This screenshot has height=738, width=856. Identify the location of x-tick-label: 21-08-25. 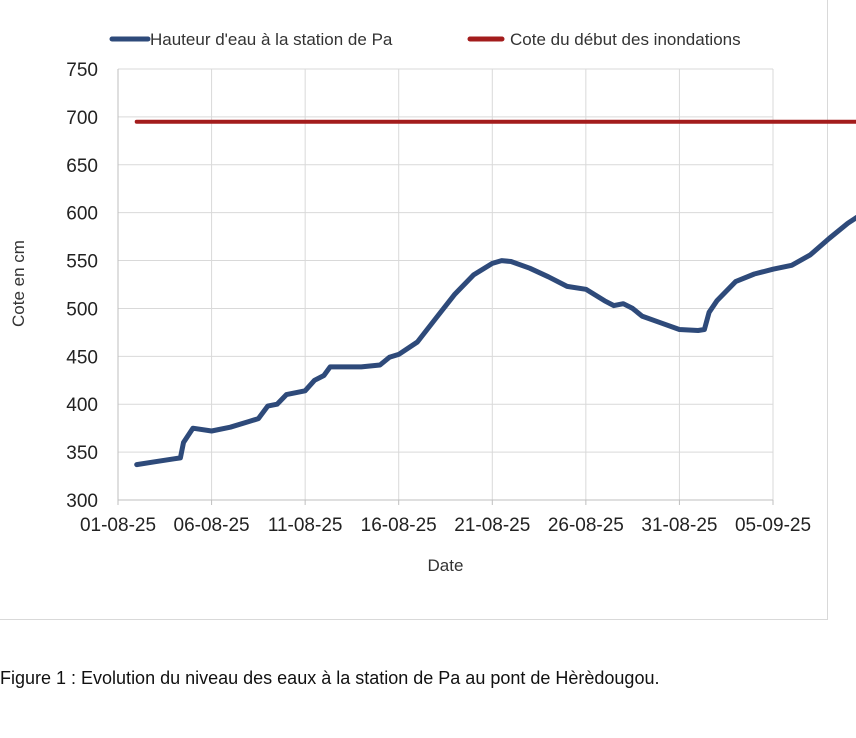
(492, 525).